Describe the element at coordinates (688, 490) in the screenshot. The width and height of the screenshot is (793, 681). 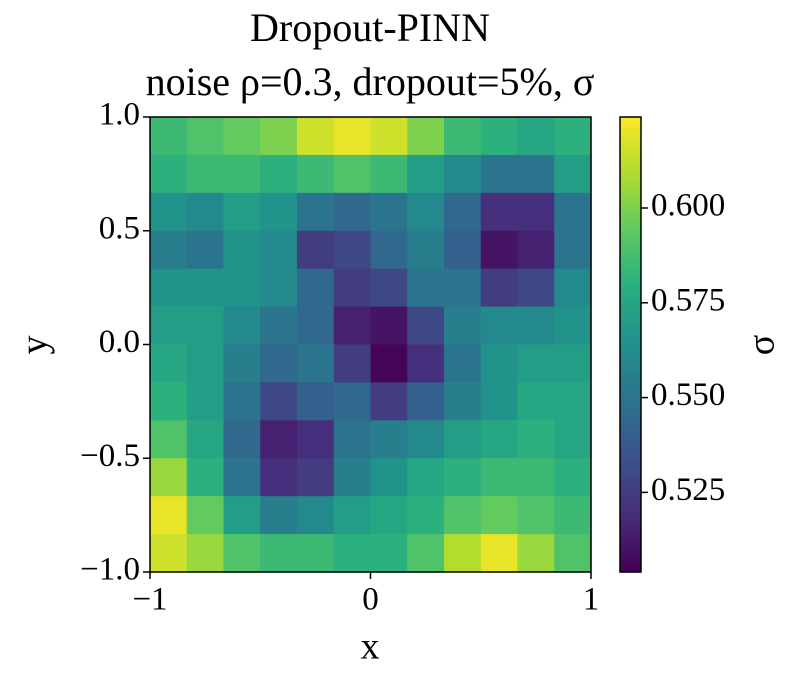
I see `colorbar-tick-label: 0.525` at that location.